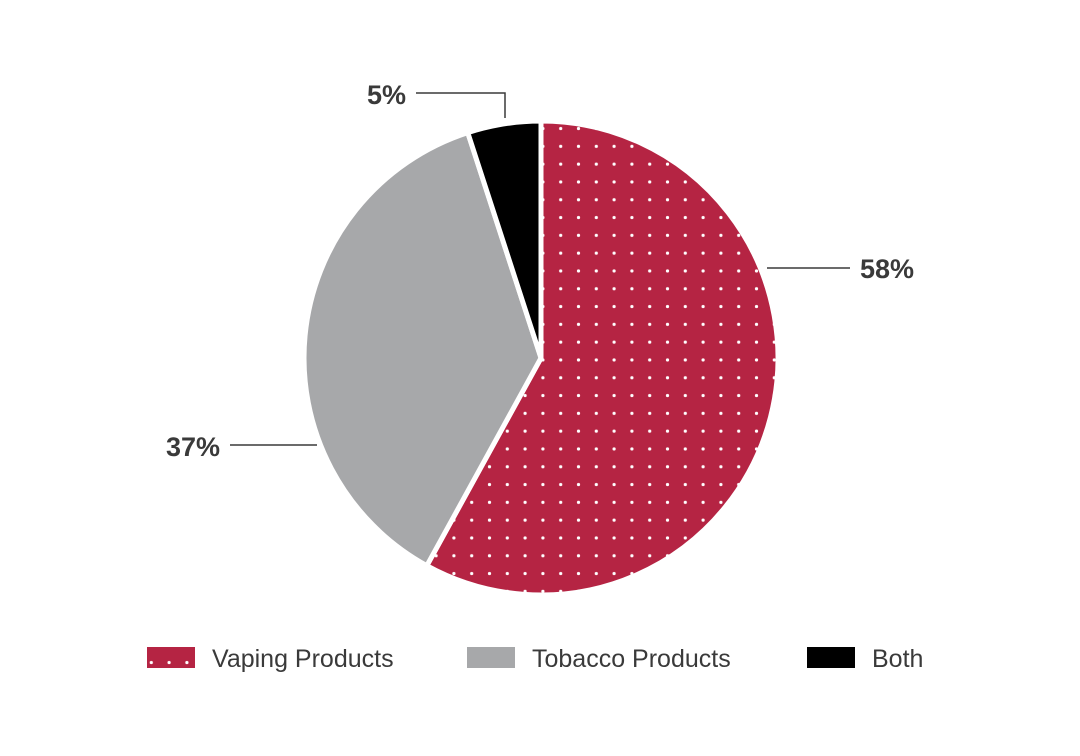 The height and width of the screenshot is (756, 1080). What do you see at coordinates (461, 105) in the screenshot?
I see `leader-line-both` at bounding box center [461, 105].